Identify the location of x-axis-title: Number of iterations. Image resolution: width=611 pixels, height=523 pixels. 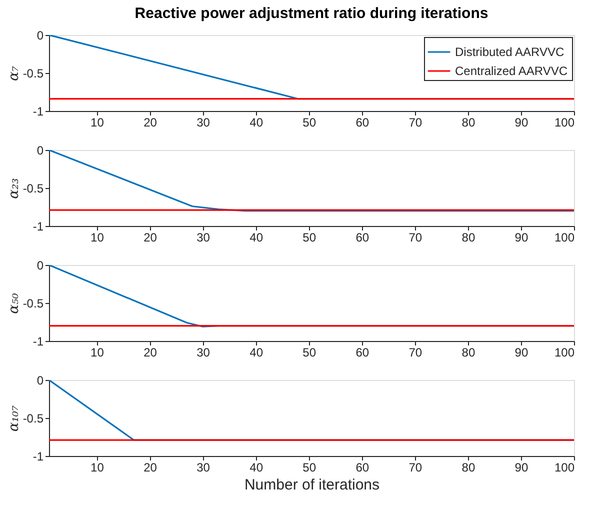
(312, 485).